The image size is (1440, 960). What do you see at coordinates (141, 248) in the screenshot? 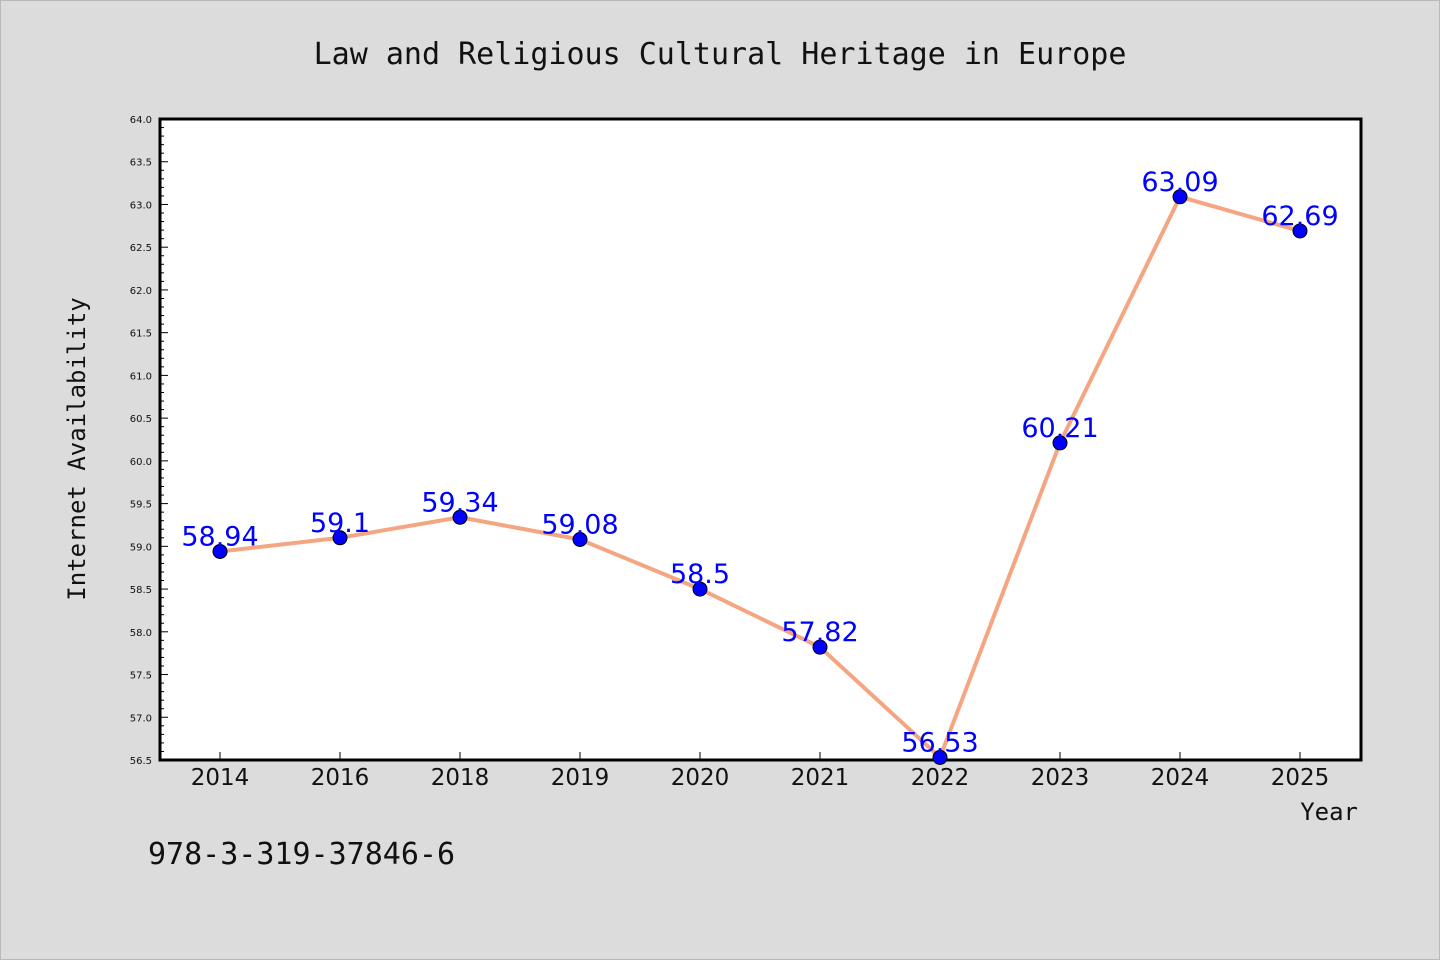
I see `y-tick-label: 62.5` at bounding box center [141, 248].